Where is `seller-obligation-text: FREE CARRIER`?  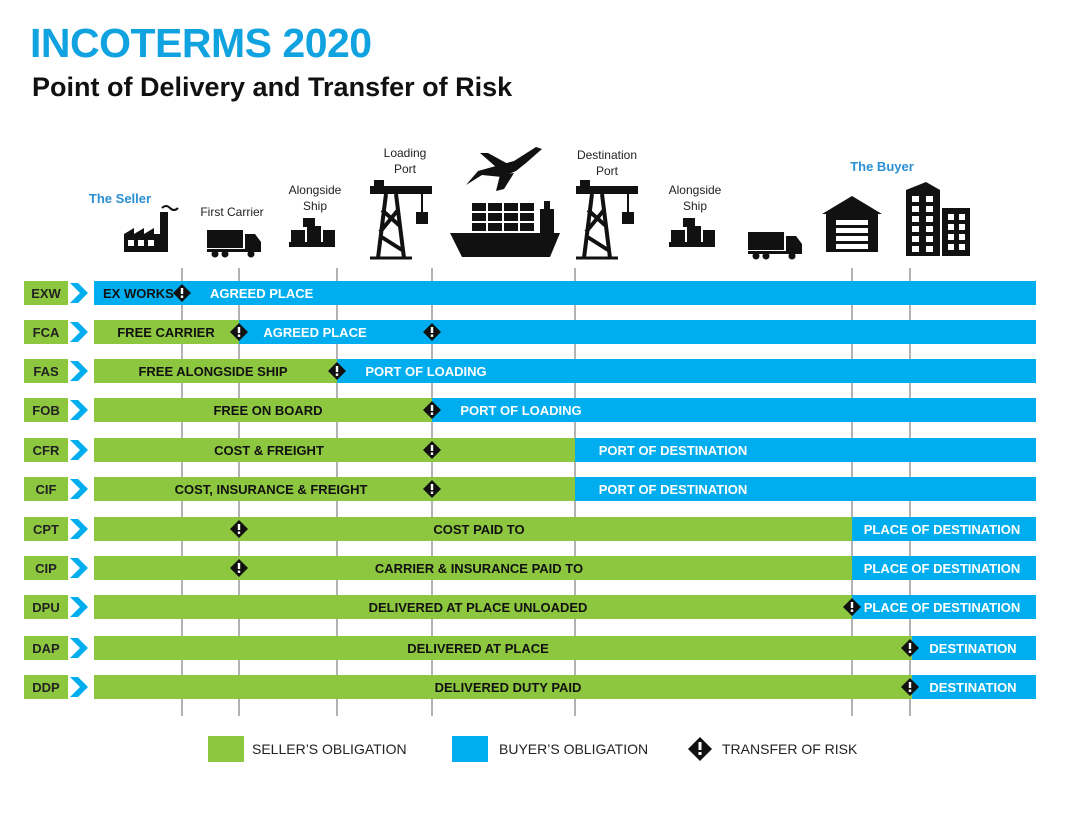 seller-obligation-text: FREE CARRIER is located at coordinates (166, 332).